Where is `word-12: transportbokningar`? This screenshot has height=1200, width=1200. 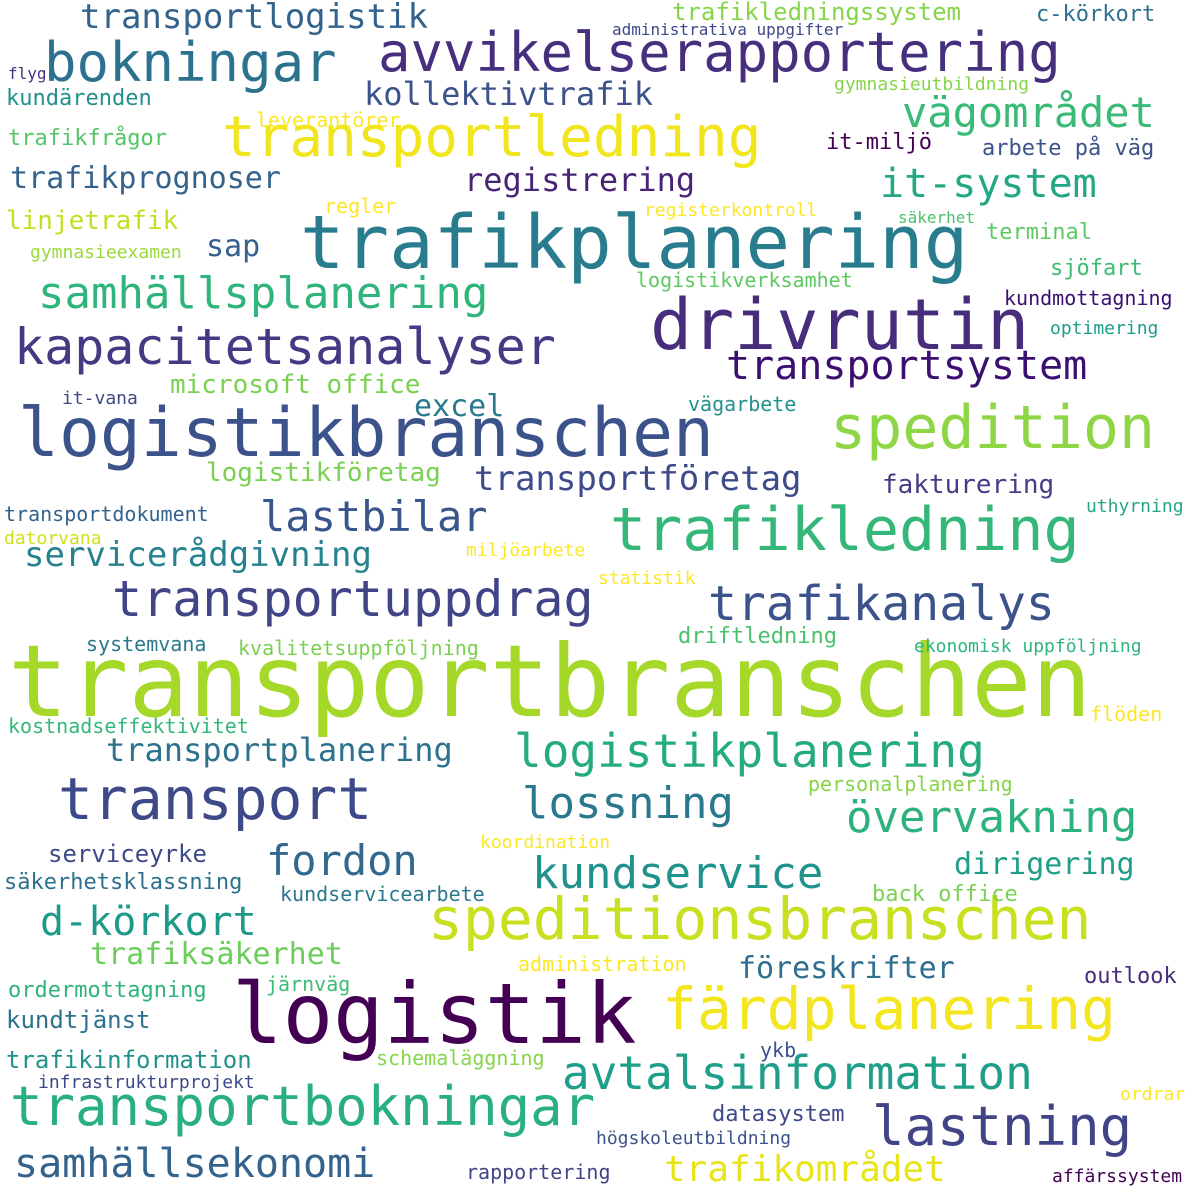 word-12: transportbokningar is located at coordinates (303, 1106).